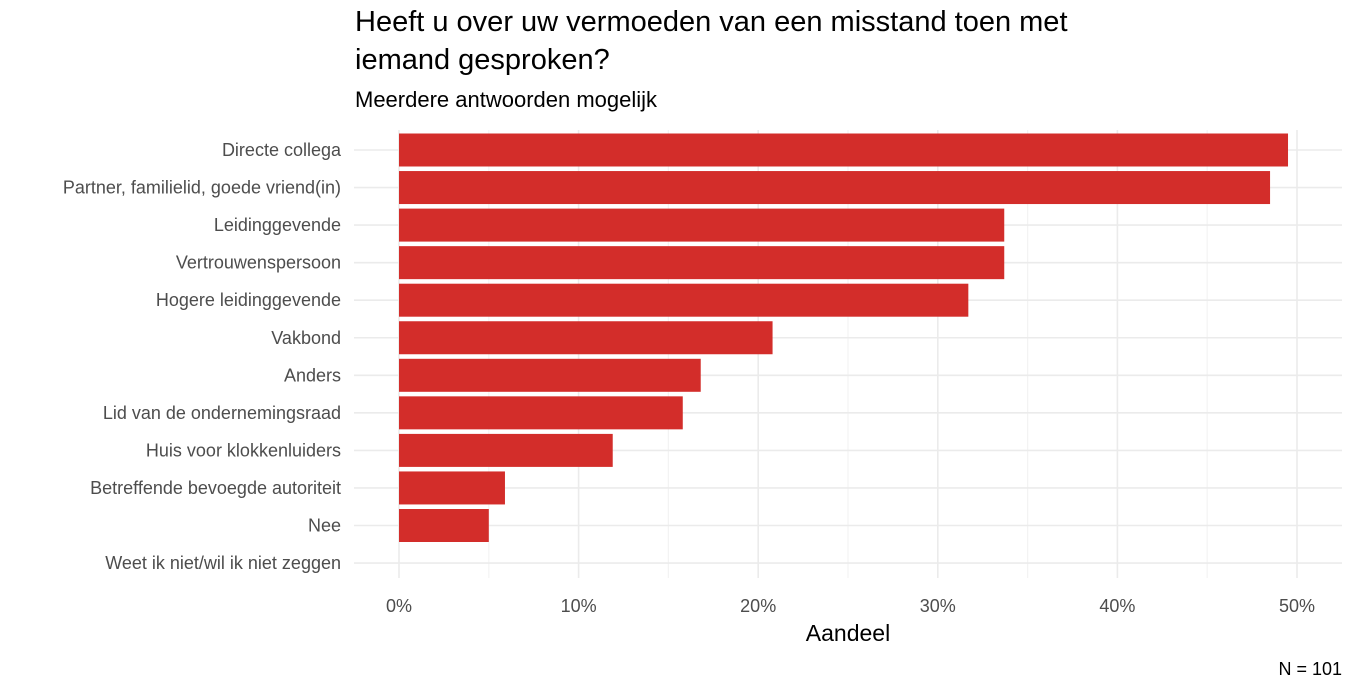 This screenshot has height=680, width=1356. Describe the element at coordinates (202, 188) in the screenshot. I see `category-label: Partner, familielid, goede vriend(in)` at that location.